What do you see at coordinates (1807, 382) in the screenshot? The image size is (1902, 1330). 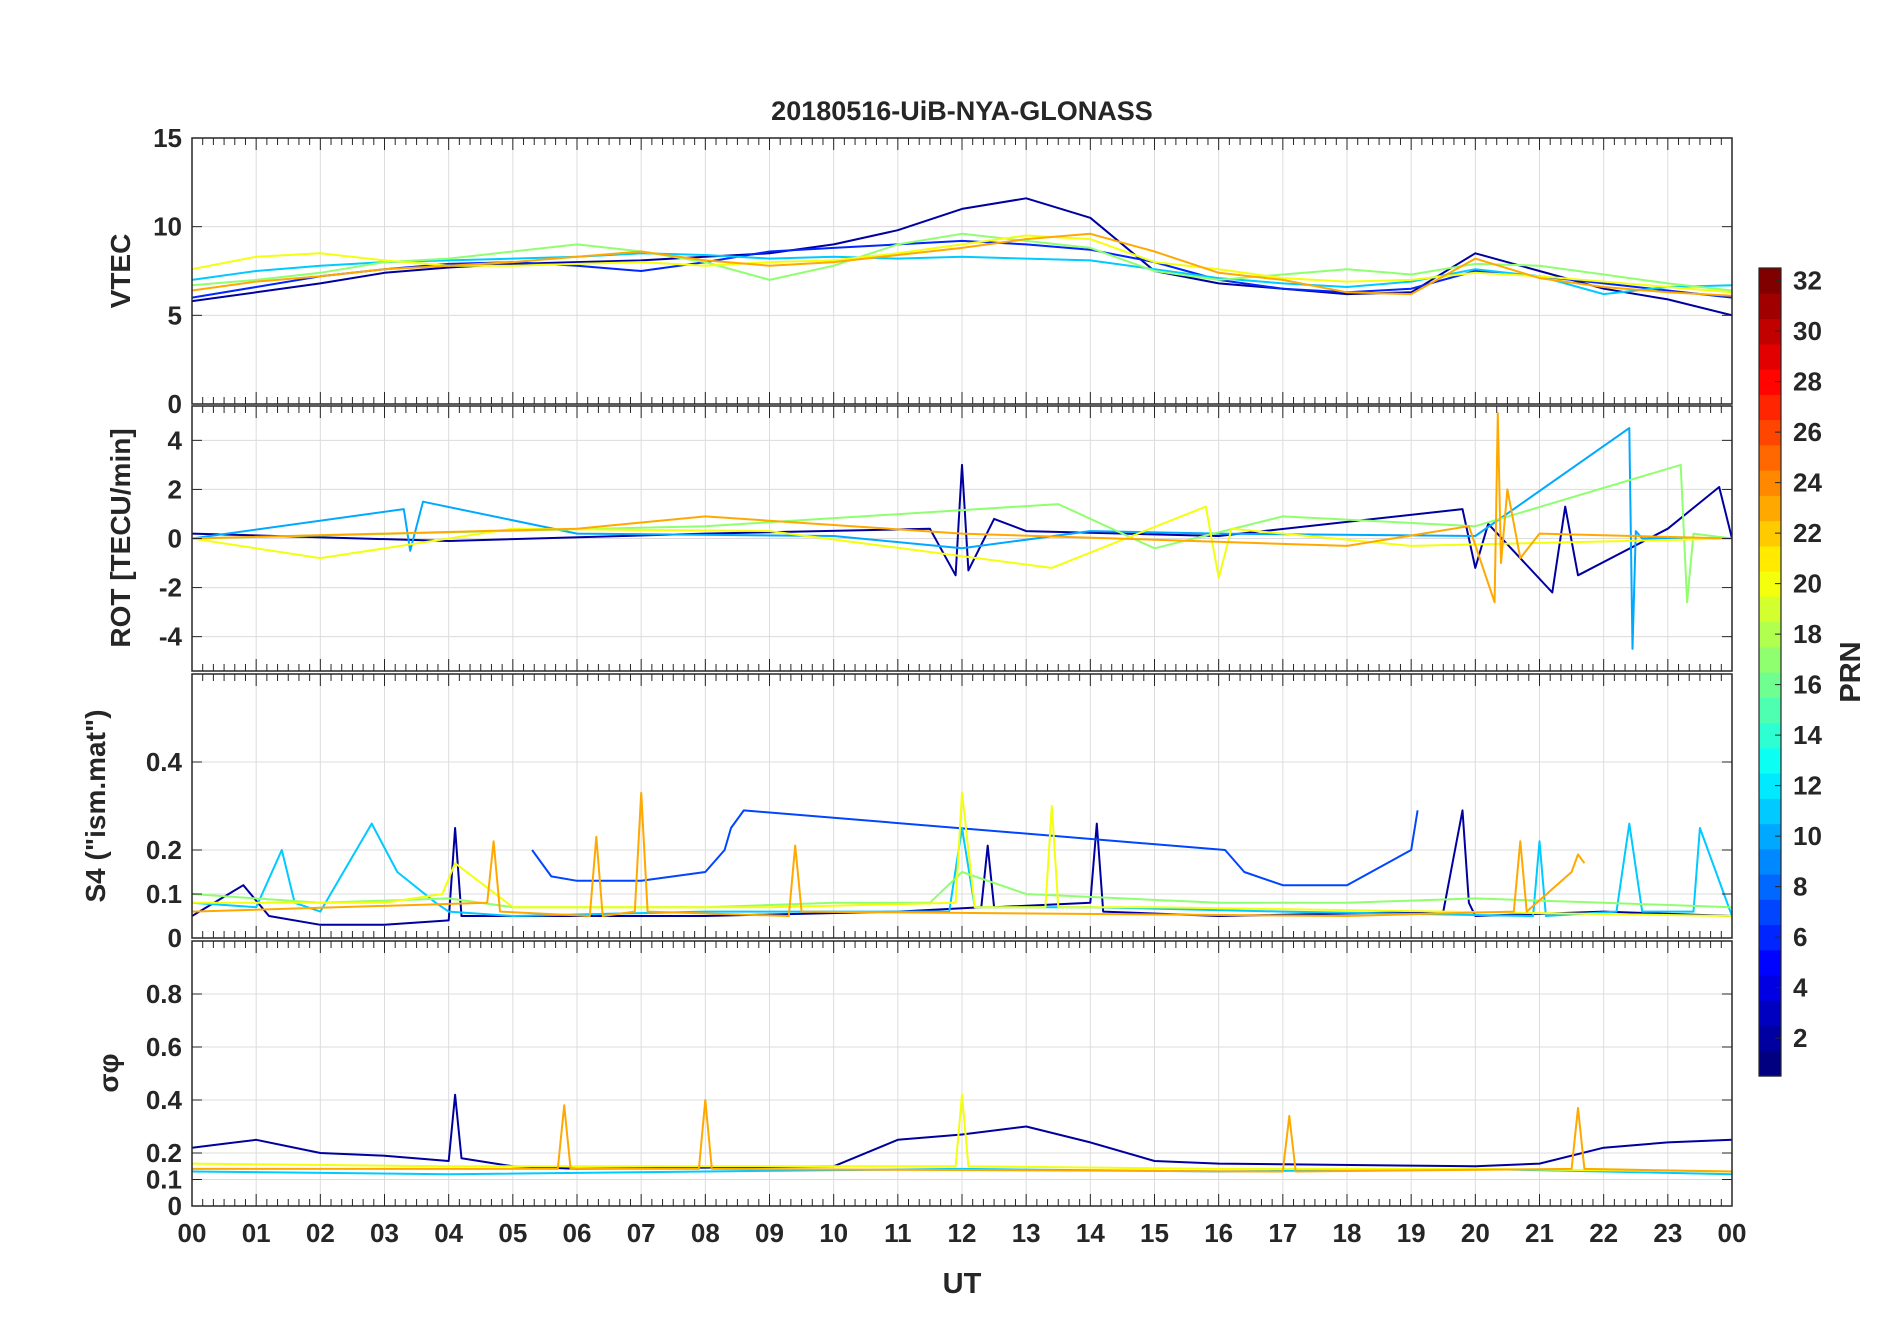 I see `colorbar-tick-label: 28` at bounding box center [1807, 382].